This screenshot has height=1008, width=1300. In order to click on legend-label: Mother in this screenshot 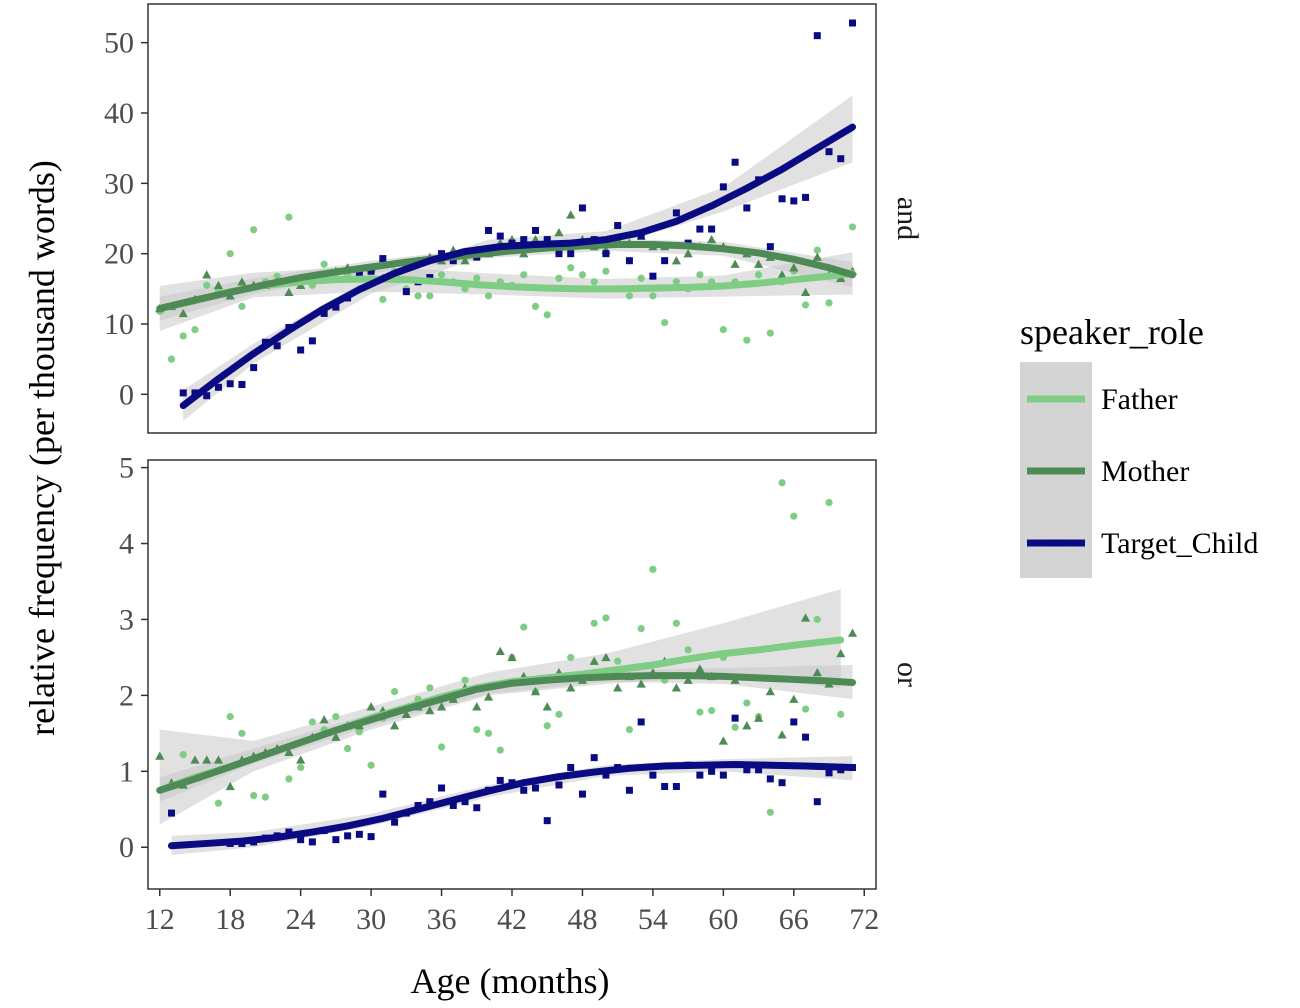, I will do `click(1145, 471)`.